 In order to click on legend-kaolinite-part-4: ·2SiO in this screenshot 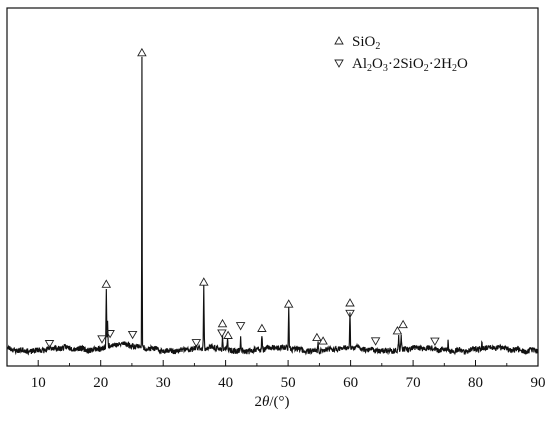, I will do `click(406, 64)`.